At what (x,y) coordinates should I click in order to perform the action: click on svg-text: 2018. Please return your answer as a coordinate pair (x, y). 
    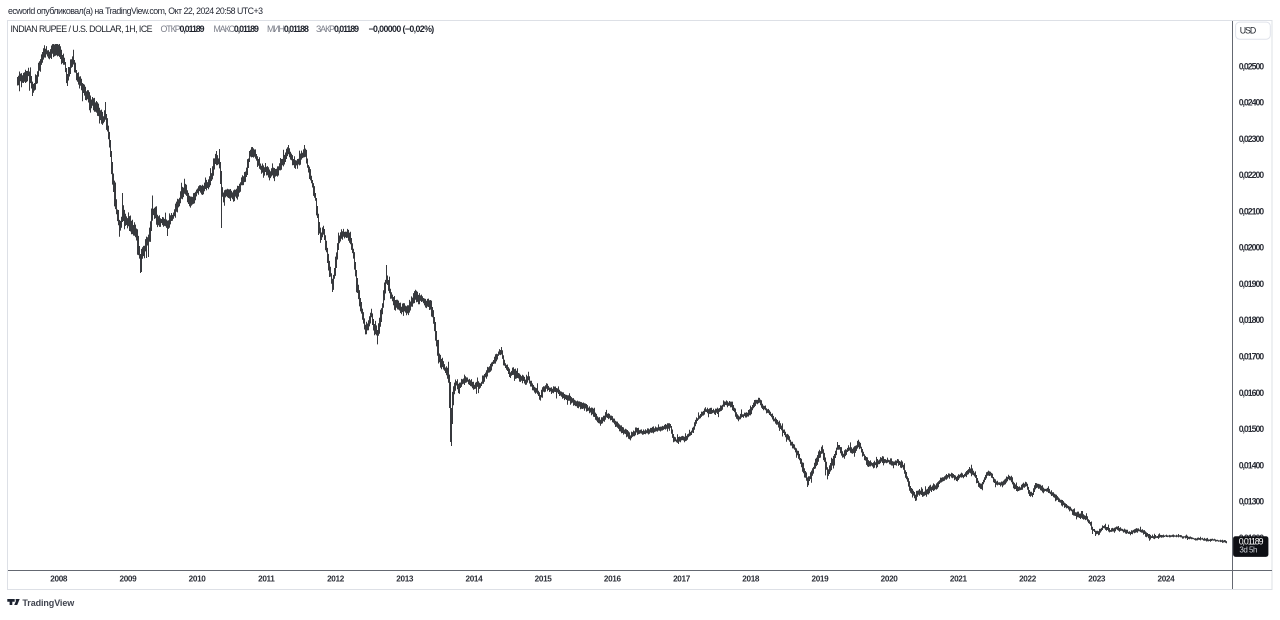
    Looking at the image, I should click on (751, 578).